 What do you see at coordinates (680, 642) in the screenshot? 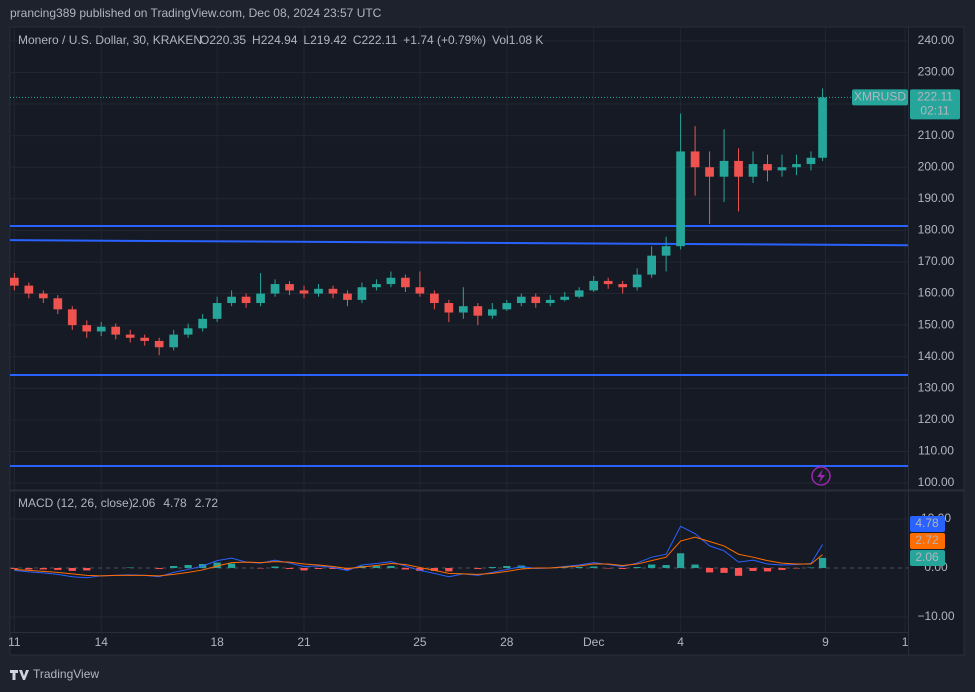
I see `x-tick-label: 4` at bounding box center [680, 642].